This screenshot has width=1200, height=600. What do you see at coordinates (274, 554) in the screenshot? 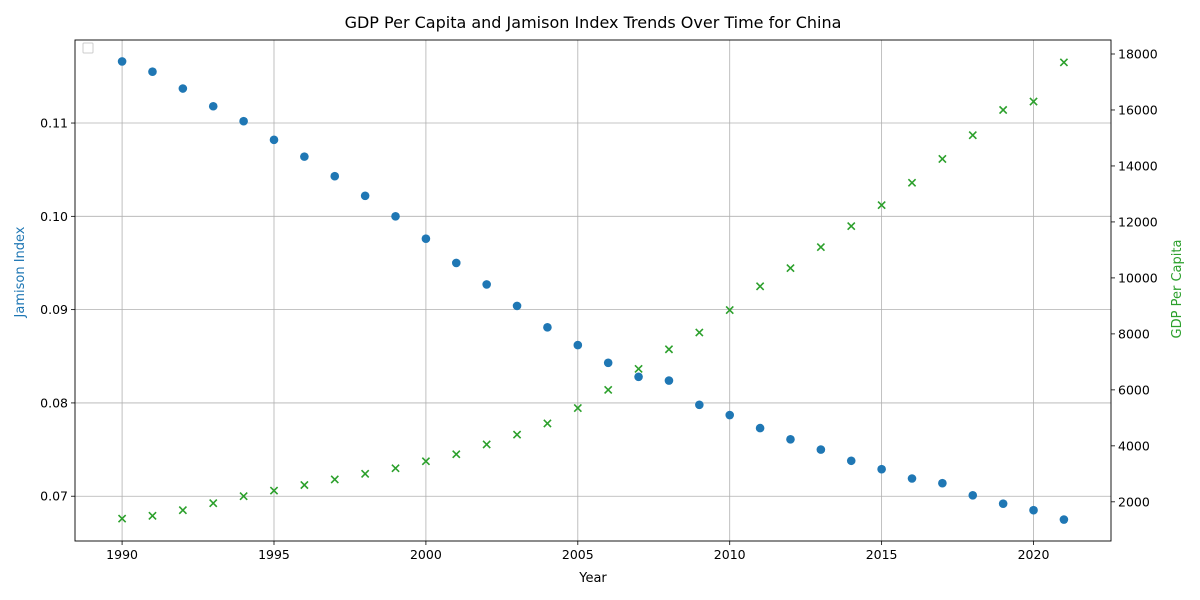
I see `x-tick-label: 1995` at bounding box center [274, 554].